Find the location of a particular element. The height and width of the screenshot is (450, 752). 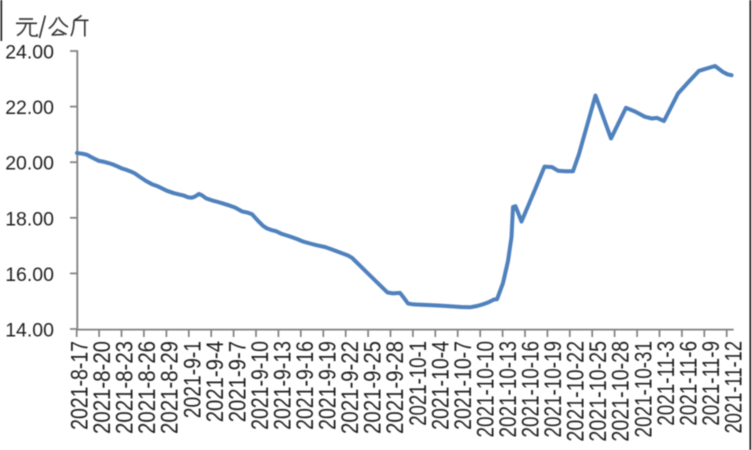

svg-text: 2021-10-25 is located at coordinates (598, 391).